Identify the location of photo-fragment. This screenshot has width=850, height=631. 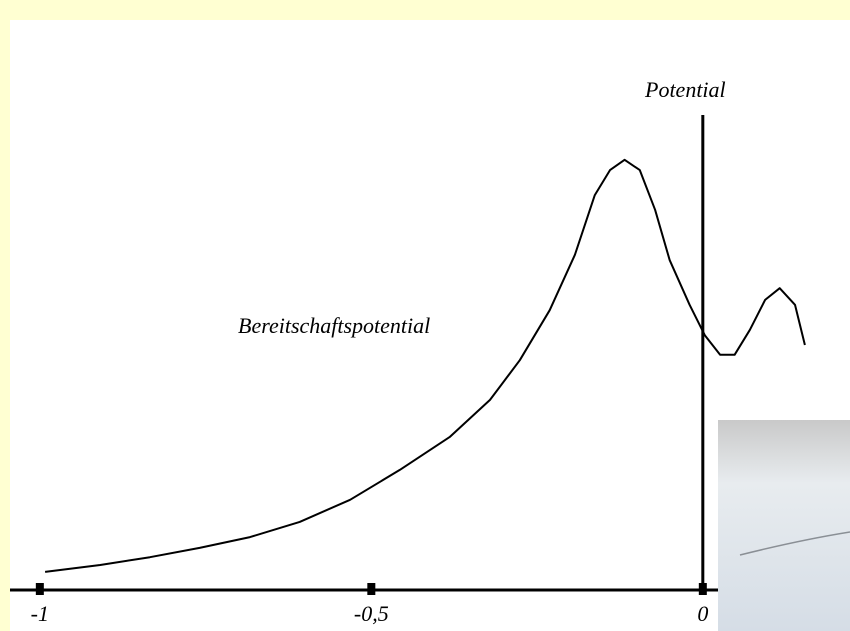
(784, 525).